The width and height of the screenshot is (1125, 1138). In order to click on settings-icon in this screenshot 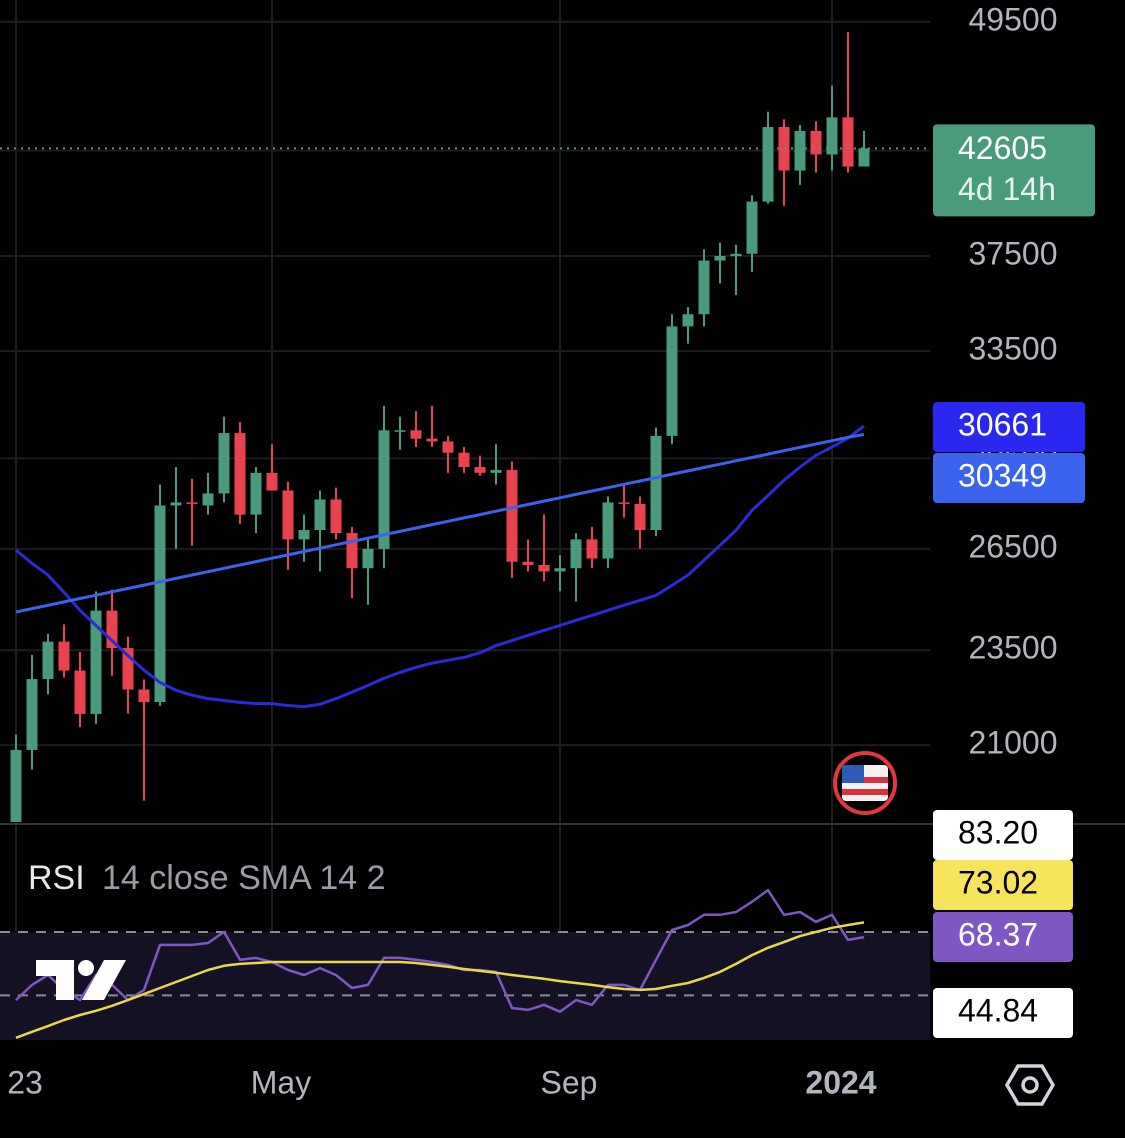, I will do `click(1030, 1085)`.